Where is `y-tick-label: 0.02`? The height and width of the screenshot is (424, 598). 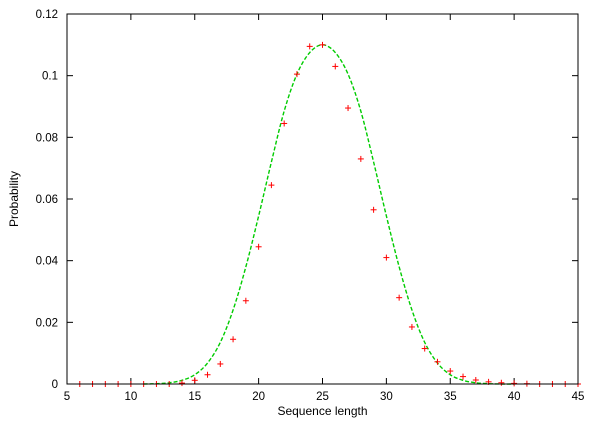 y-tick-label: 0.02 is located at coordinates (47, 323).